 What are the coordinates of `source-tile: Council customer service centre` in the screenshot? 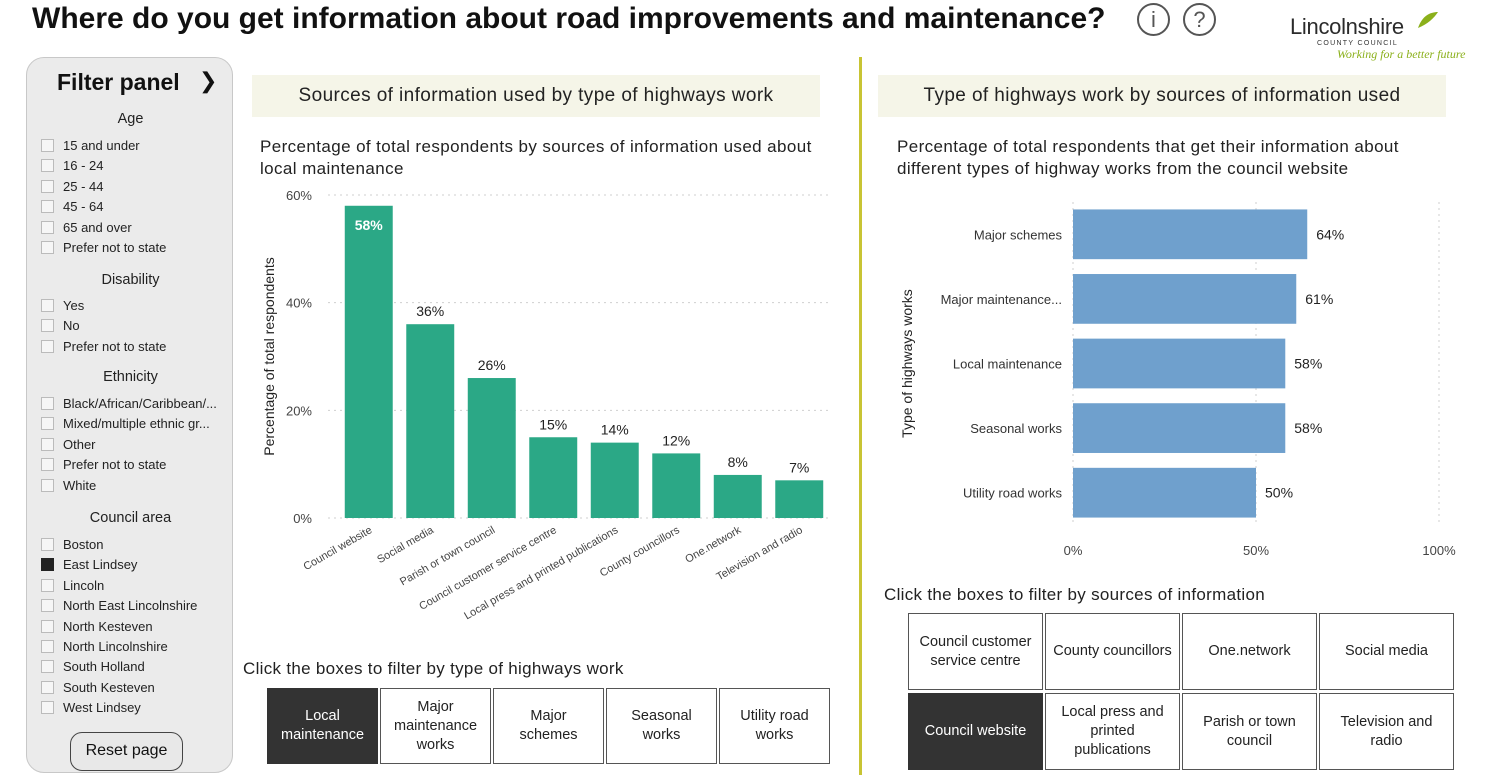 It's located at (975, 651).